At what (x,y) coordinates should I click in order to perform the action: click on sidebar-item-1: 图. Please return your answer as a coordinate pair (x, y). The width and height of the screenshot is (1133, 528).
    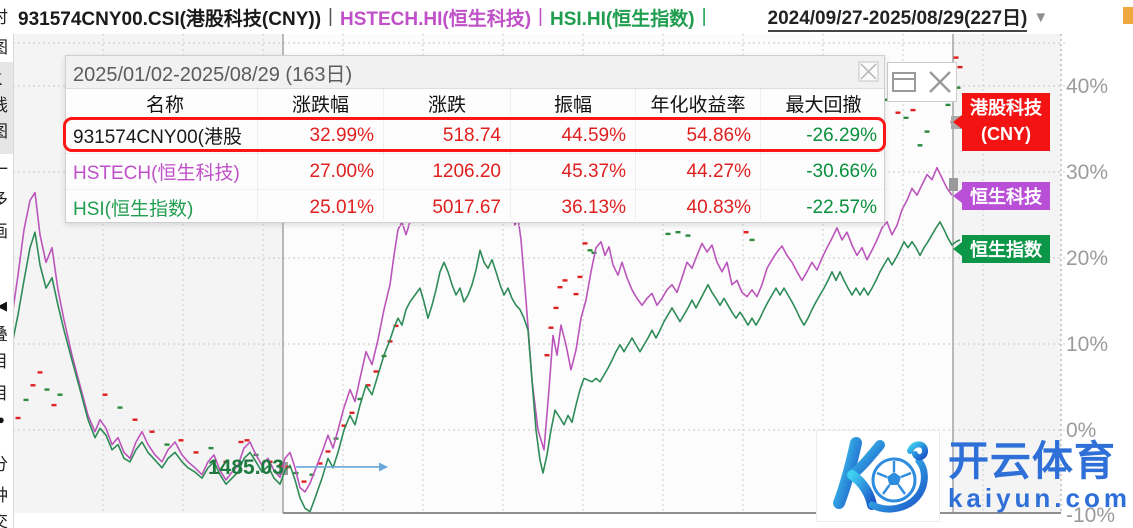
    Looking at the image, I should click on (6, 48).